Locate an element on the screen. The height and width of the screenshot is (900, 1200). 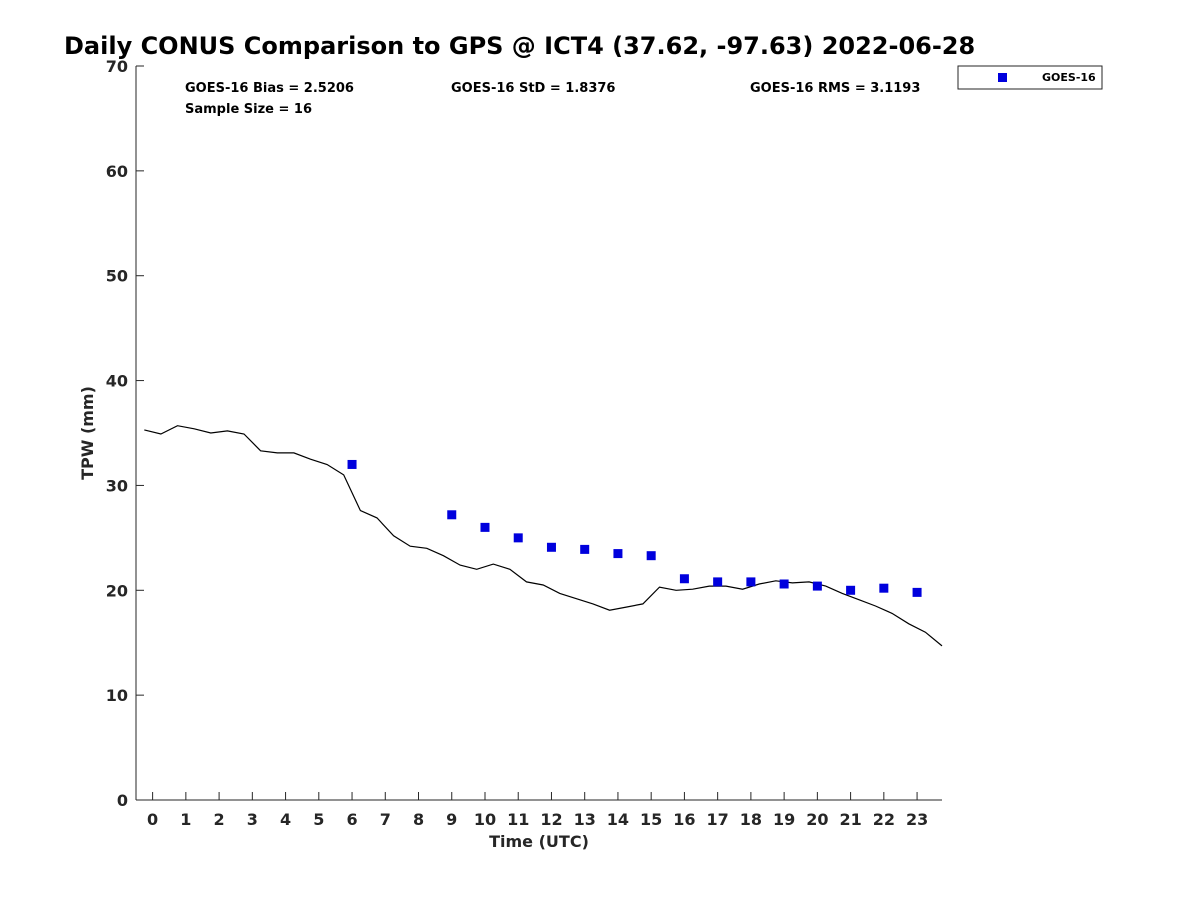
y-tick-label: 70 is located at coordinates (117, 66).